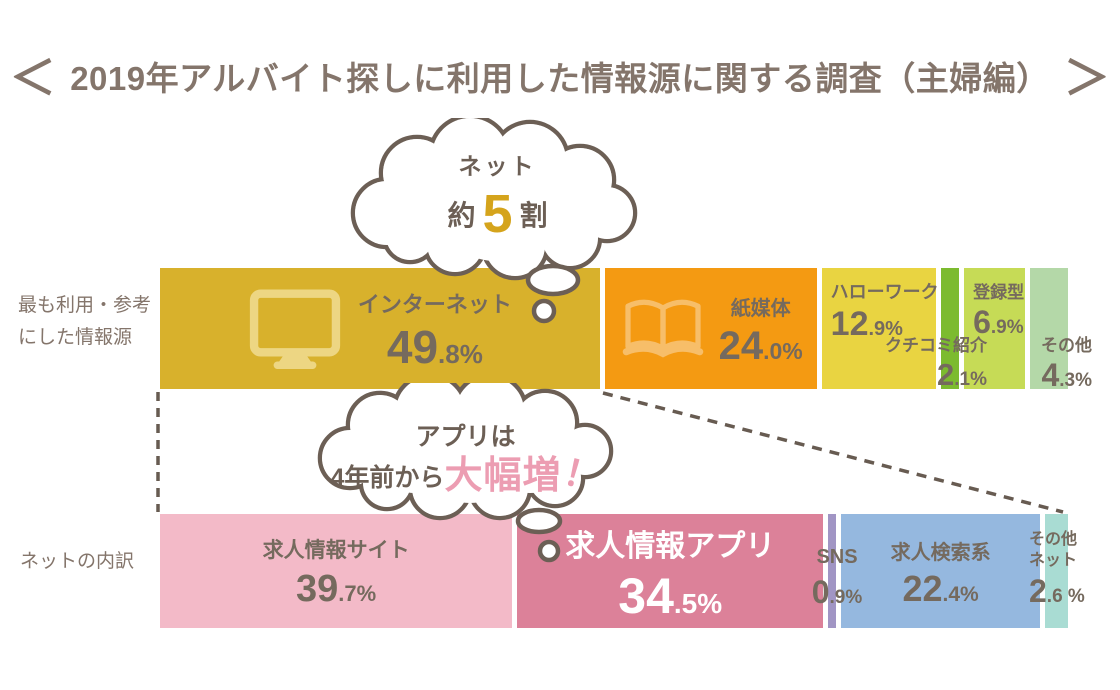 This screenshot has width=1120, height=690. What do you see at coordinates (533, 215) in the screenshot?
I see `net-callout-unit: 割` at bounding box center [533, 215].